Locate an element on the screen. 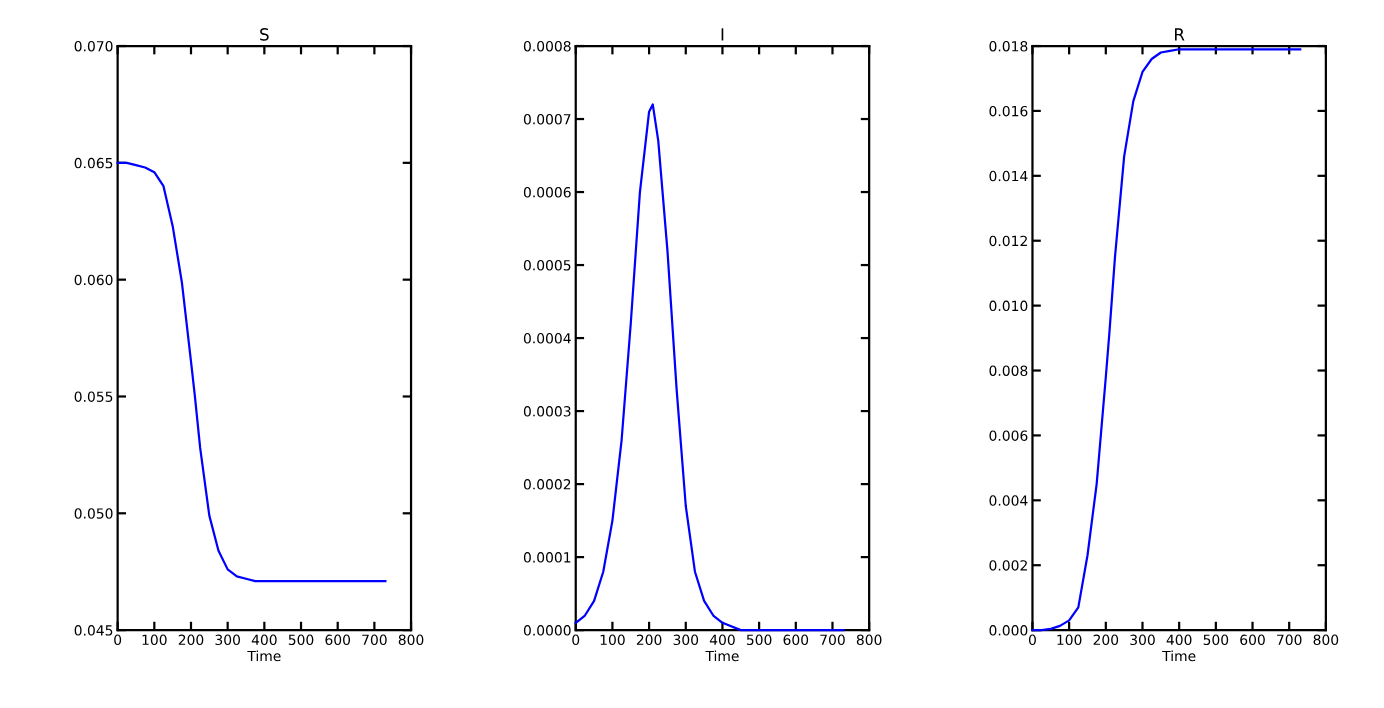 The height and width of the screenshot is (708, 1384). chart-title: I is located at coordinates (722, 34).